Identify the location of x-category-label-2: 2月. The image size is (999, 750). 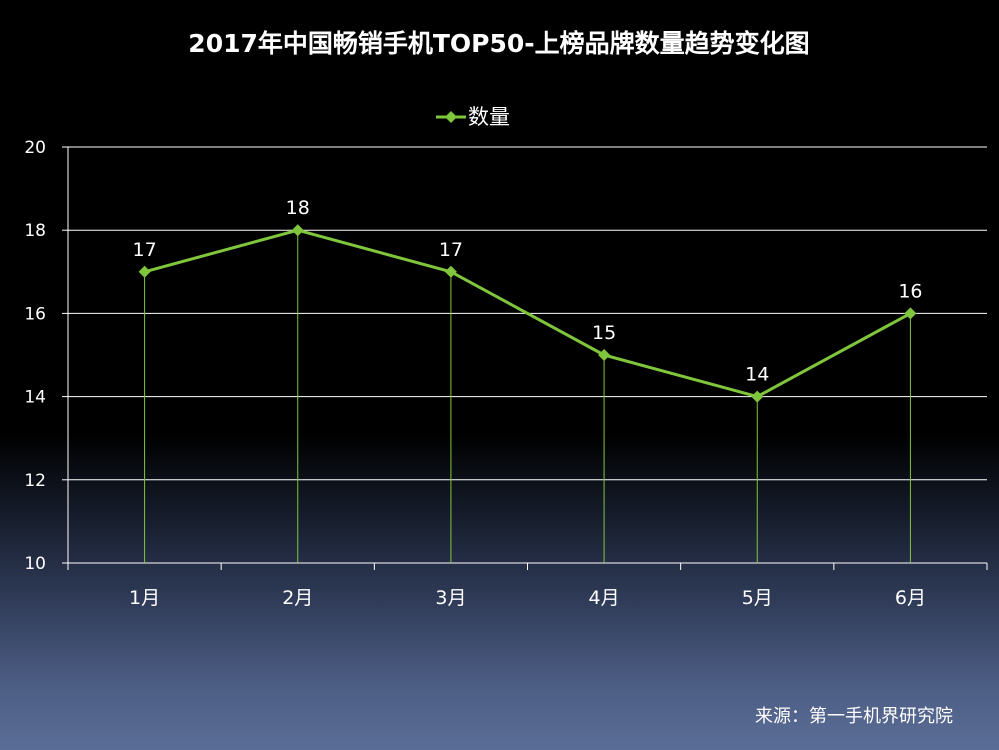
(297, 598).